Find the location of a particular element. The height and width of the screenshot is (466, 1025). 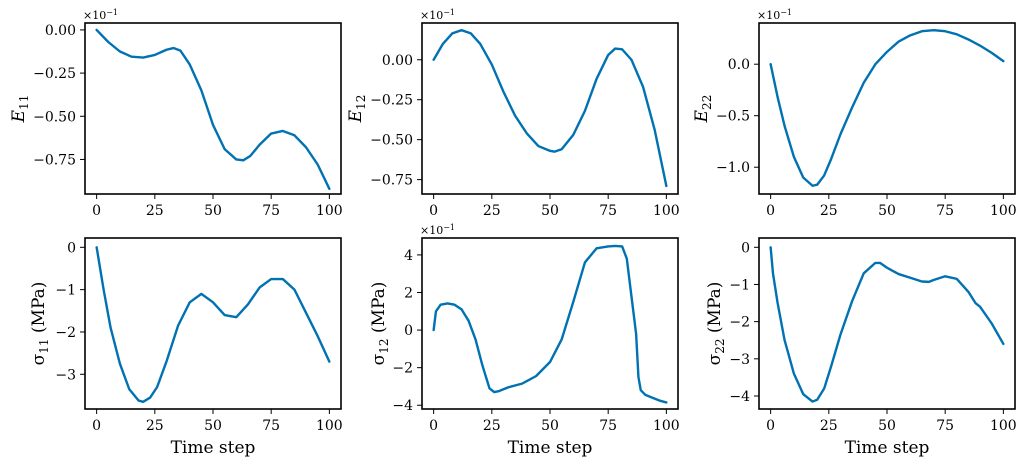

series-line-E22 is located at coordinates (887, 108).